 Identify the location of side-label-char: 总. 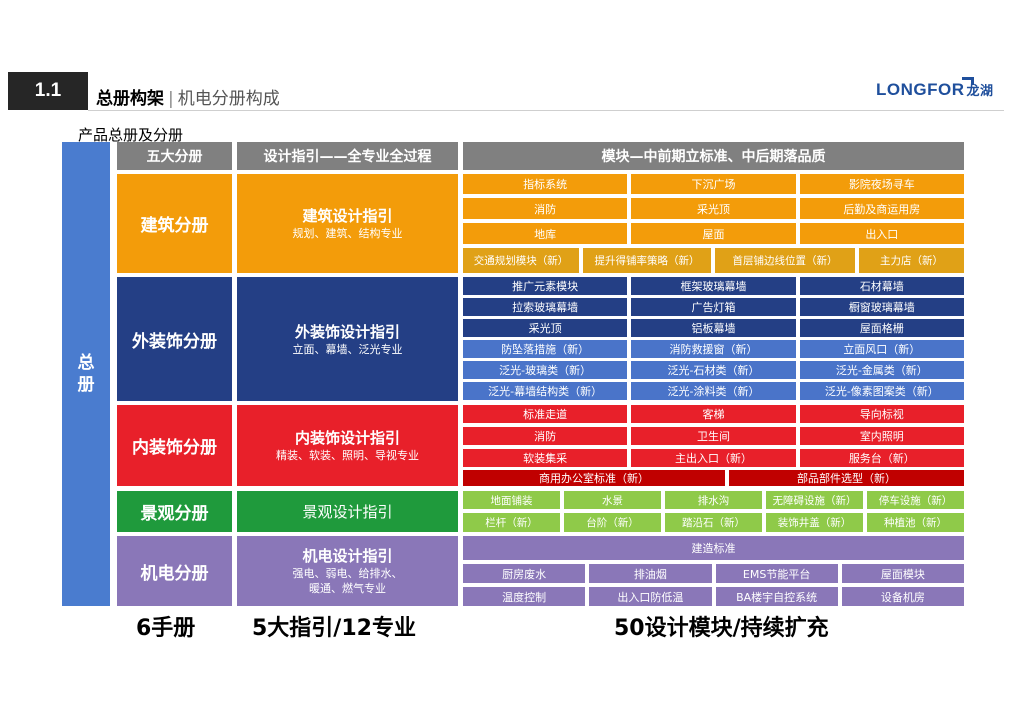
(86, 363).